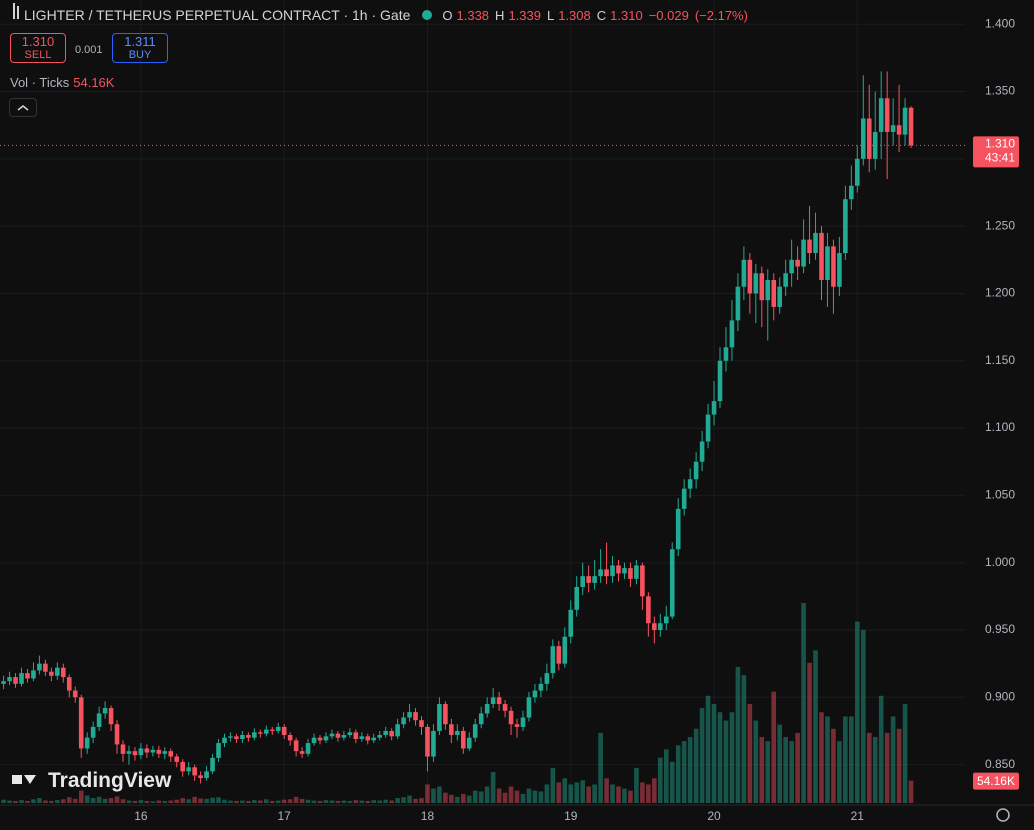  I want to click on ohlc-letter: L, so click(550, 15).